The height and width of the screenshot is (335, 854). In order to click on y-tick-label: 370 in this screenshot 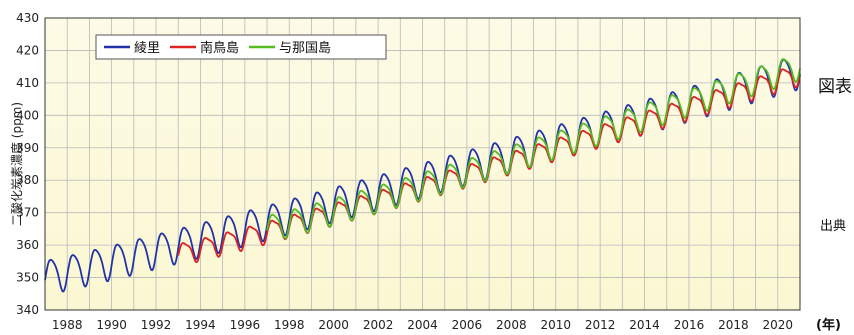, I will do `click(27, 213)`.